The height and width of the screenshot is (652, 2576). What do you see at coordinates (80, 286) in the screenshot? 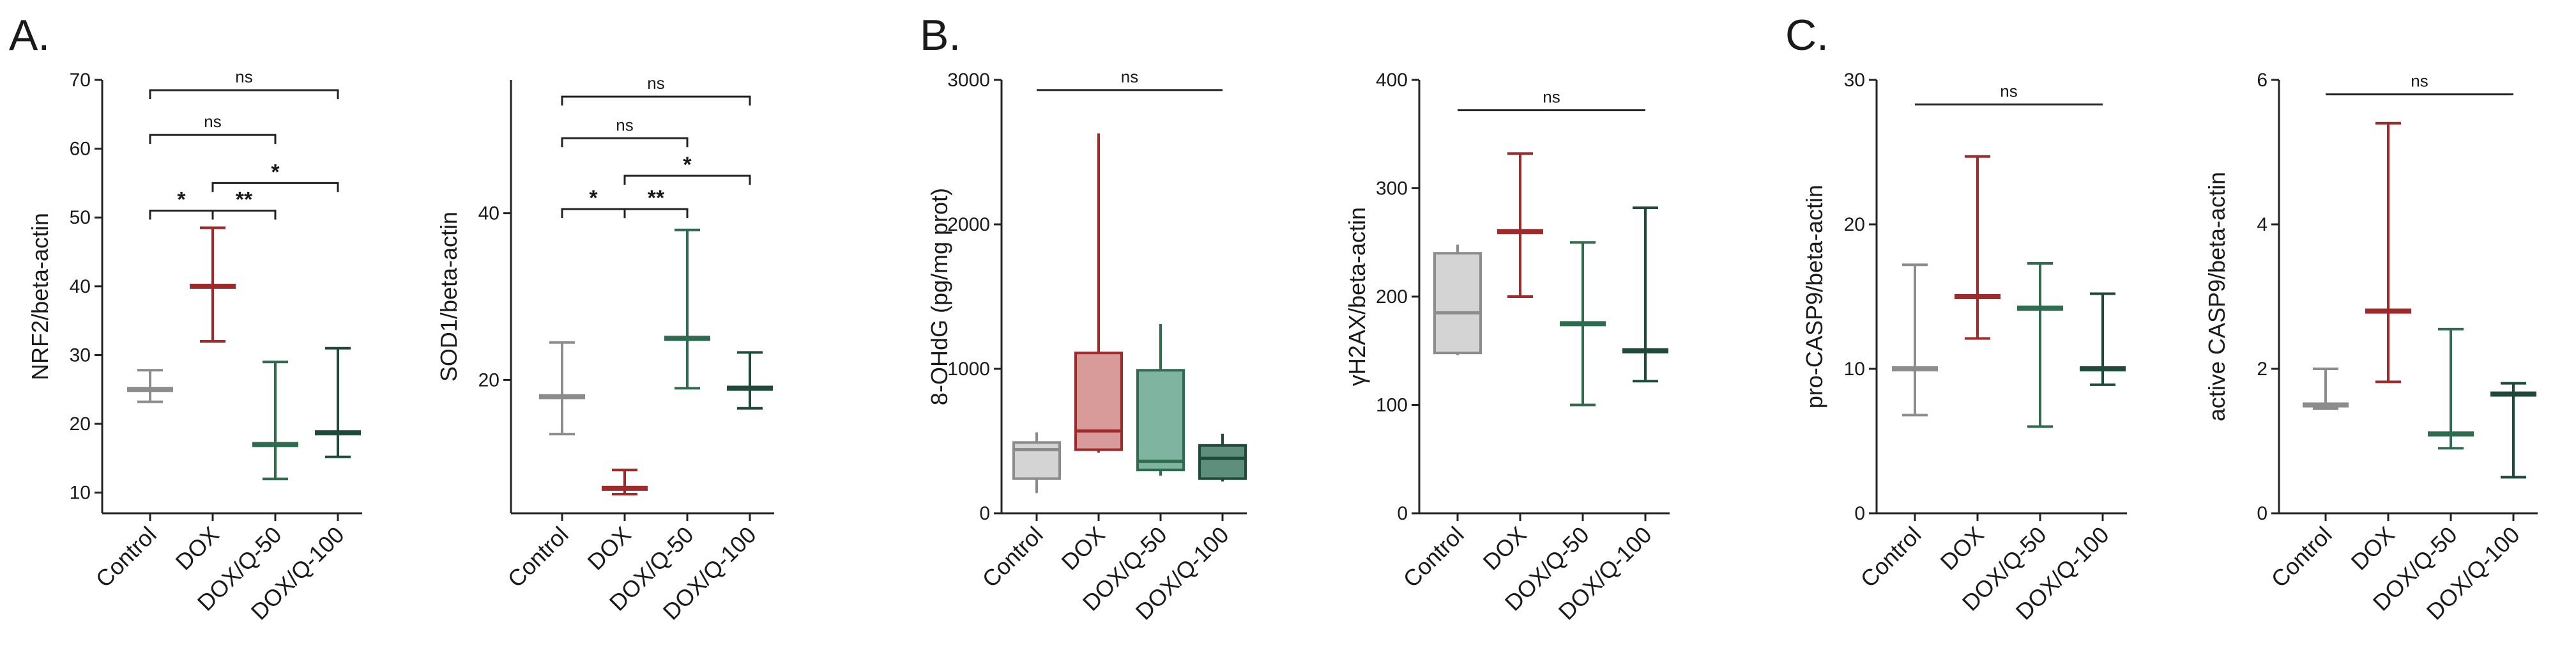
I see `y-tick-label: 40` at bounding box center [80, 286].